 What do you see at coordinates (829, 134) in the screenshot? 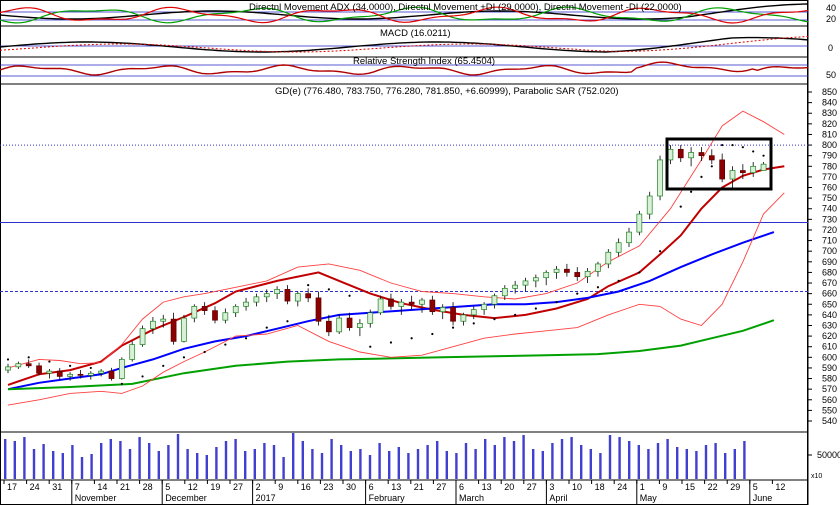
I see `y-tick-label: 810` at bounding box center [829, 134].